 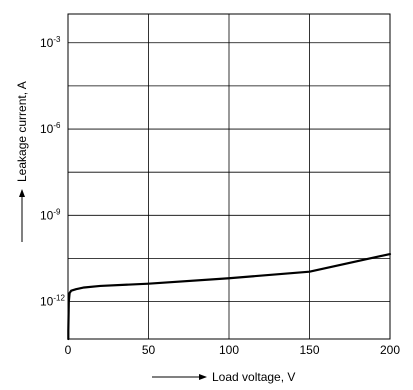 I want to click on y-tick-label-3: 10⁻¹², so click(x=52, y=301).